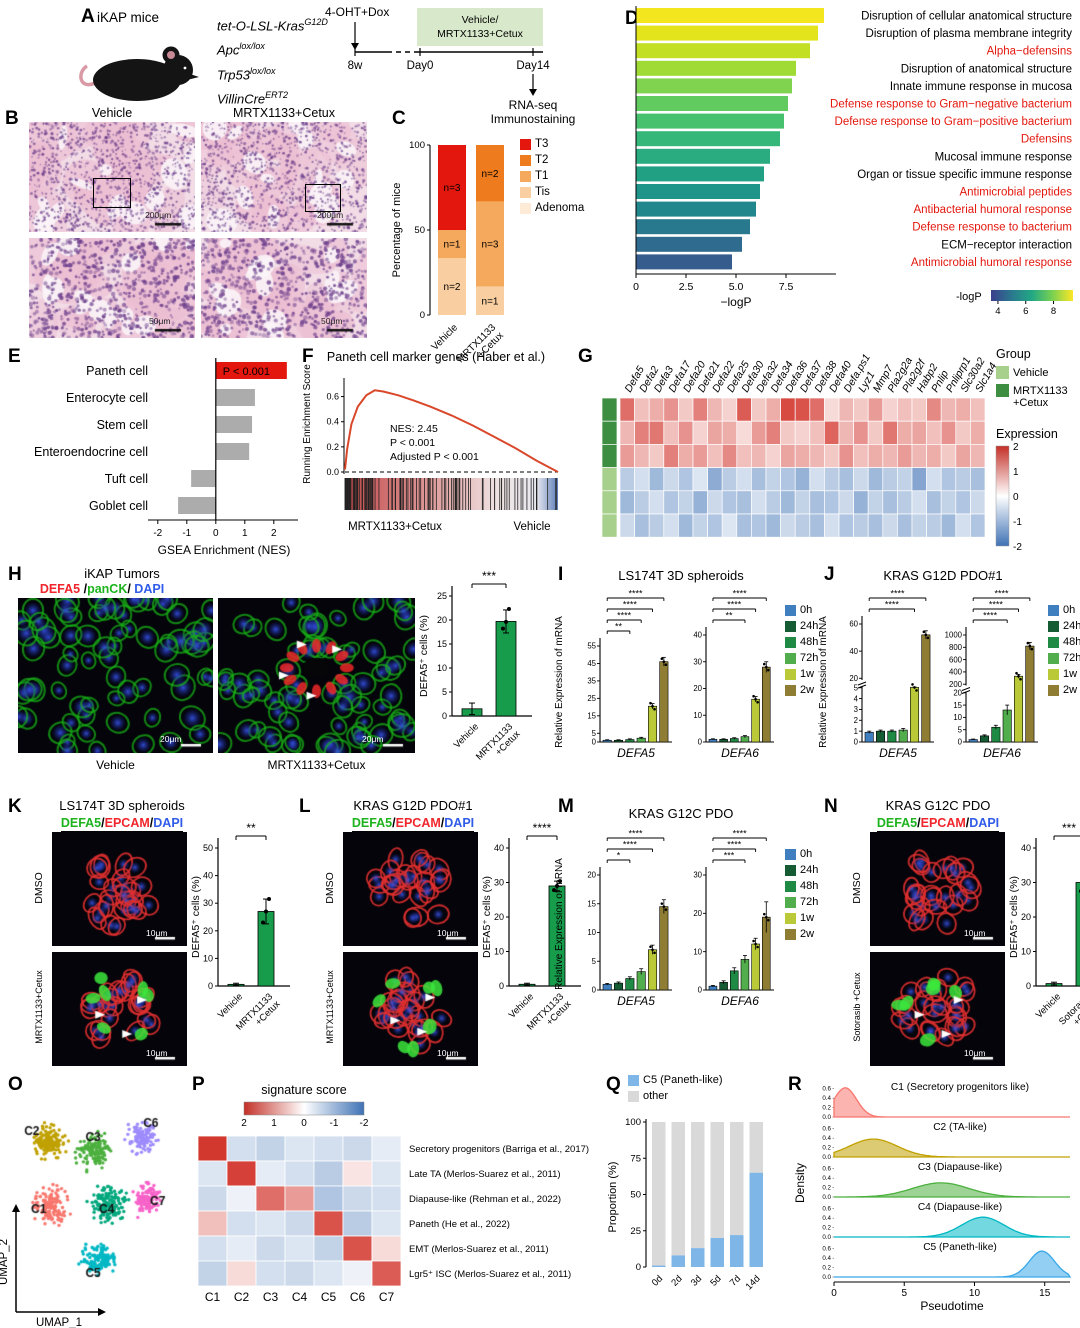 This screenshot has width=1080, height=1328. Describe the element at coordinates (444, 692) in the screenshot. I see `label: 5` at that location.